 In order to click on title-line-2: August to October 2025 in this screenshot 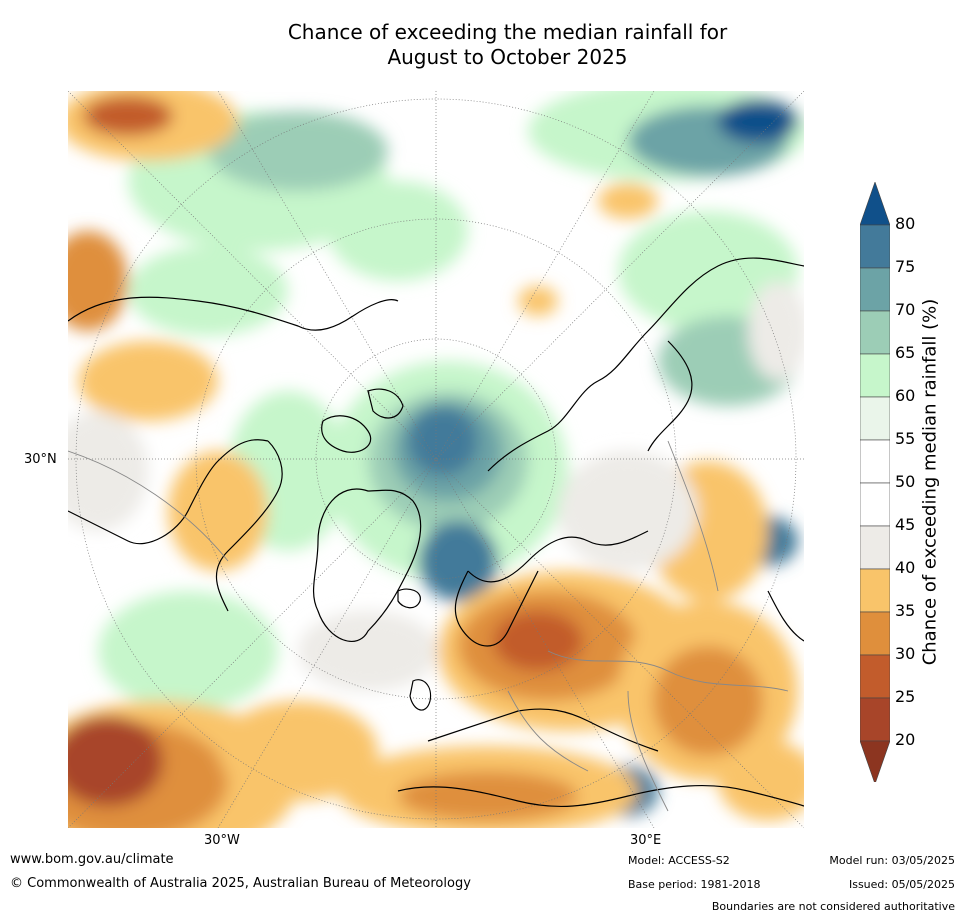, I will do `click(507, 57)`.